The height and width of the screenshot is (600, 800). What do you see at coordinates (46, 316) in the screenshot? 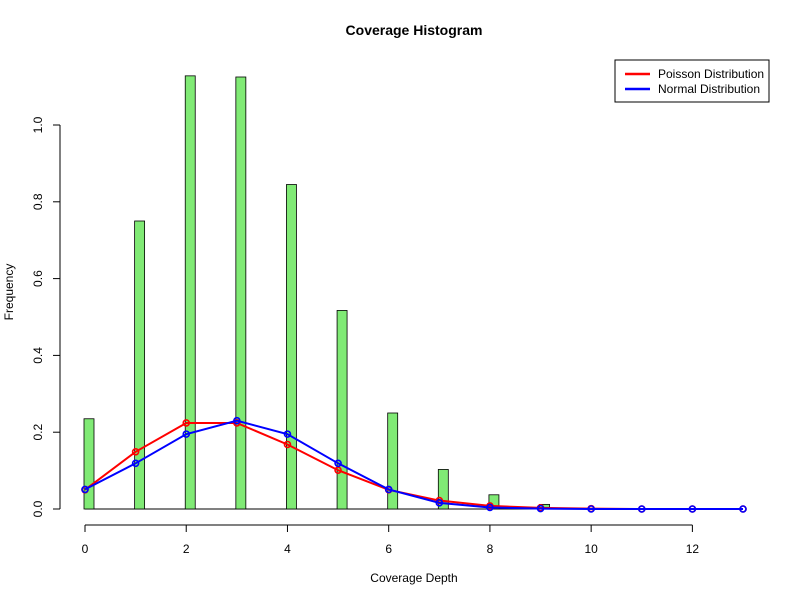
I see `y-axis: 0.0 0.2 0.4 0.6 0.8 1.0` at bounding box center [46, 316].